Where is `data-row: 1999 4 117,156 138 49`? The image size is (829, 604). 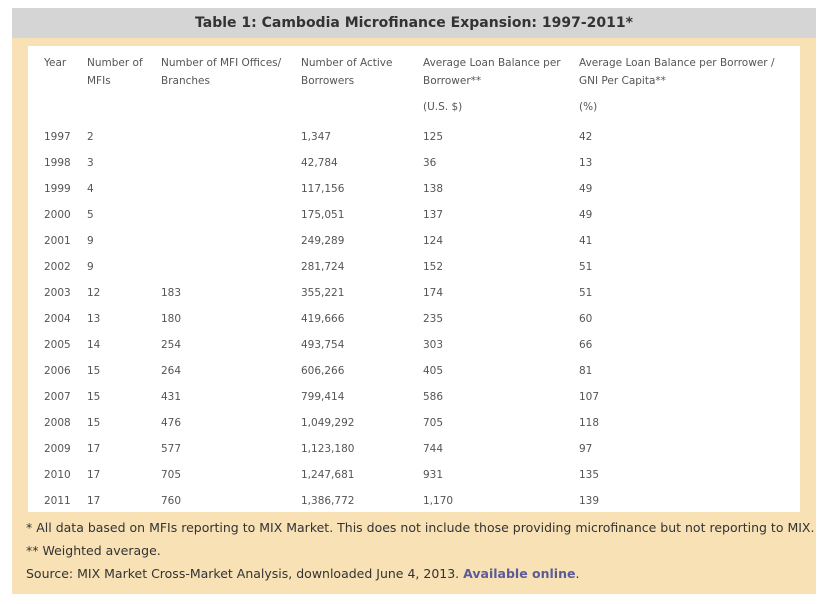
data-row: 1999 4 117,156 138 49 is located at coordinates (418, 189).